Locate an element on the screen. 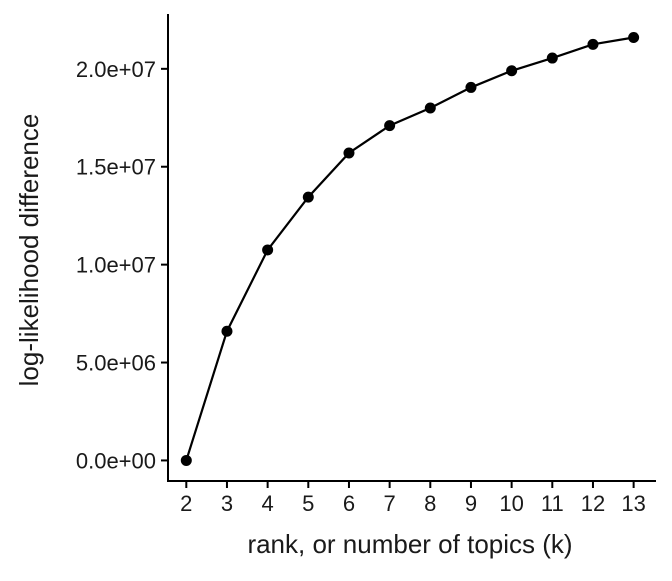 This screenshot has width=672, height=581. x-tick-label: 3 is located at coordinates (227, 503).